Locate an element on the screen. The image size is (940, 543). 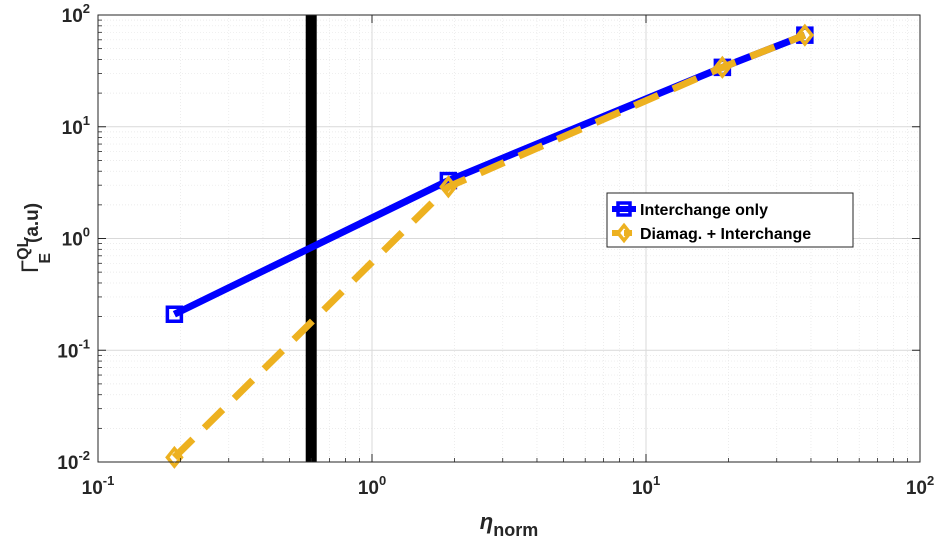
x-axis-title: ηnorm is located at coordinates (509, 524).